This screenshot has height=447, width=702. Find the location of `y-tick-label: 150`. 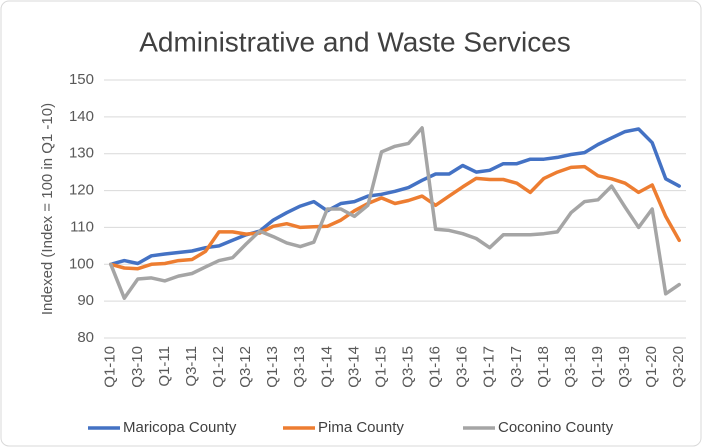

y-tick-label: 150 is located at coordinates (81, 79).